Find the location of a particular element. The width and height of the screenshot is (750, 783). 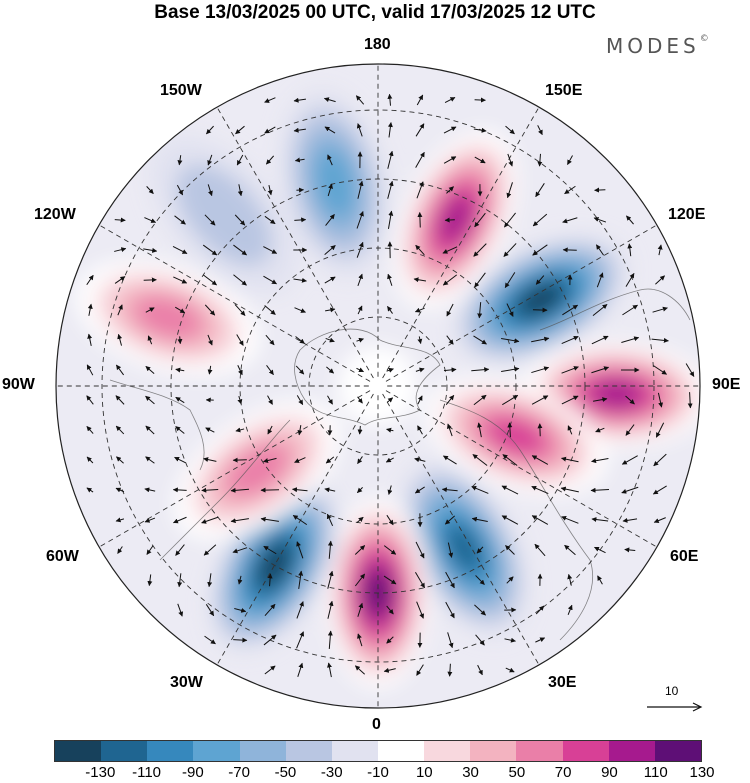

label-lon-180: 180 is located at coordinates (377, 44).